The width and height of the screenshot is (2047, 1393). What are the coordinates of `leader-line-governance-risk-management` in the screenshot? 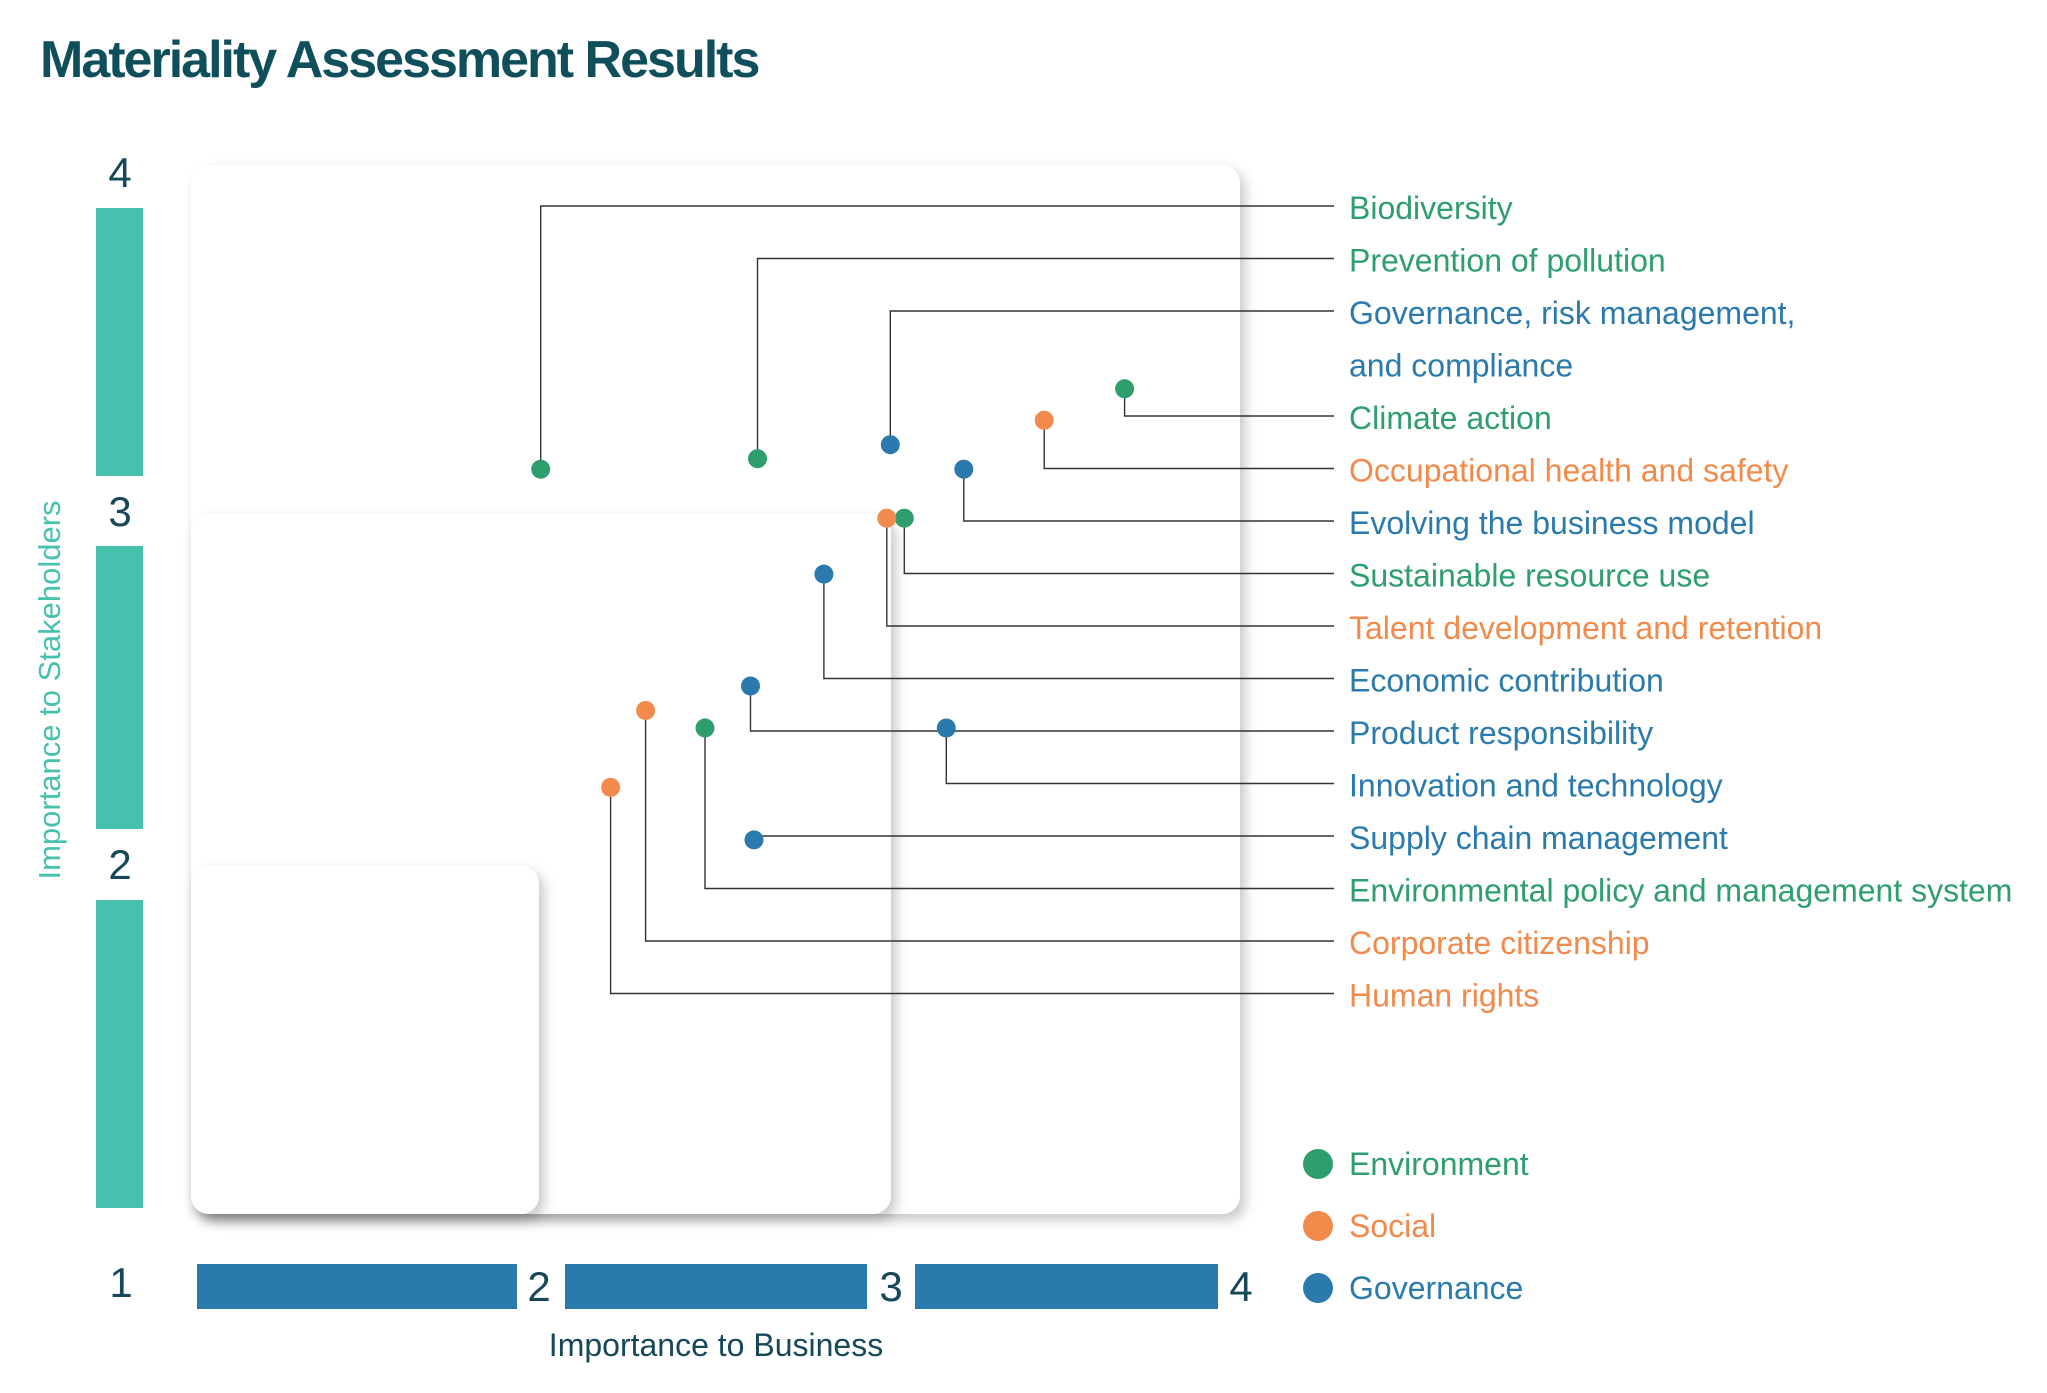 It's located at (1111, 377).